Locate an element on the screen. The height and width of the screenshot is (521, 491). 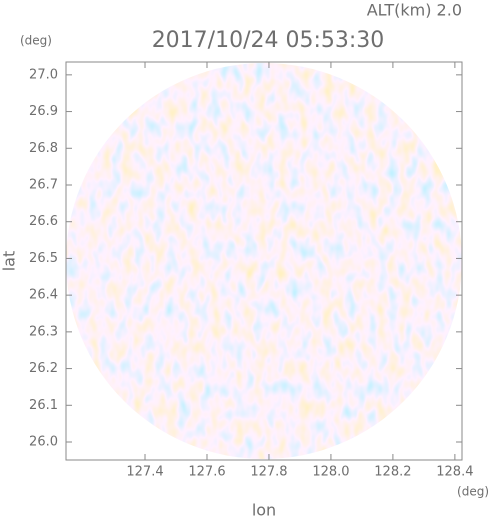
y-tick-label: 26.0 is located at coordinates (43, 442).